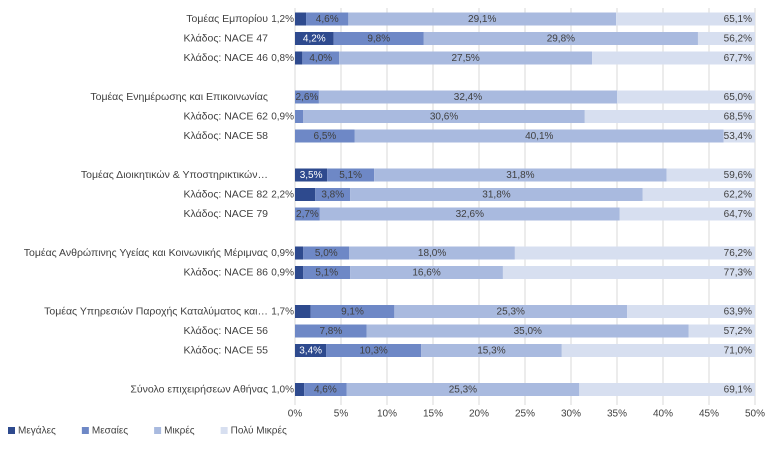 Image resolution: width=784 pixels, height=449 pixels. What do you see at coordinates (259, 431) in the screenshot?
I see `legend-label: Πολύ Μικρές` at bounding box center [259, 431].